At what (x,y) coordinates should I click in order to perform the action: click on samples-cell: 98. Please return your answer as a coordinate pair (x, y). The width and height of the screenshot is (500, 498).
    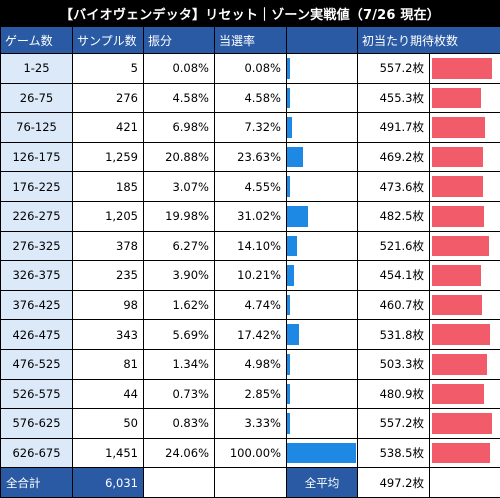
    Looking at the image, I should click on (108, 305).